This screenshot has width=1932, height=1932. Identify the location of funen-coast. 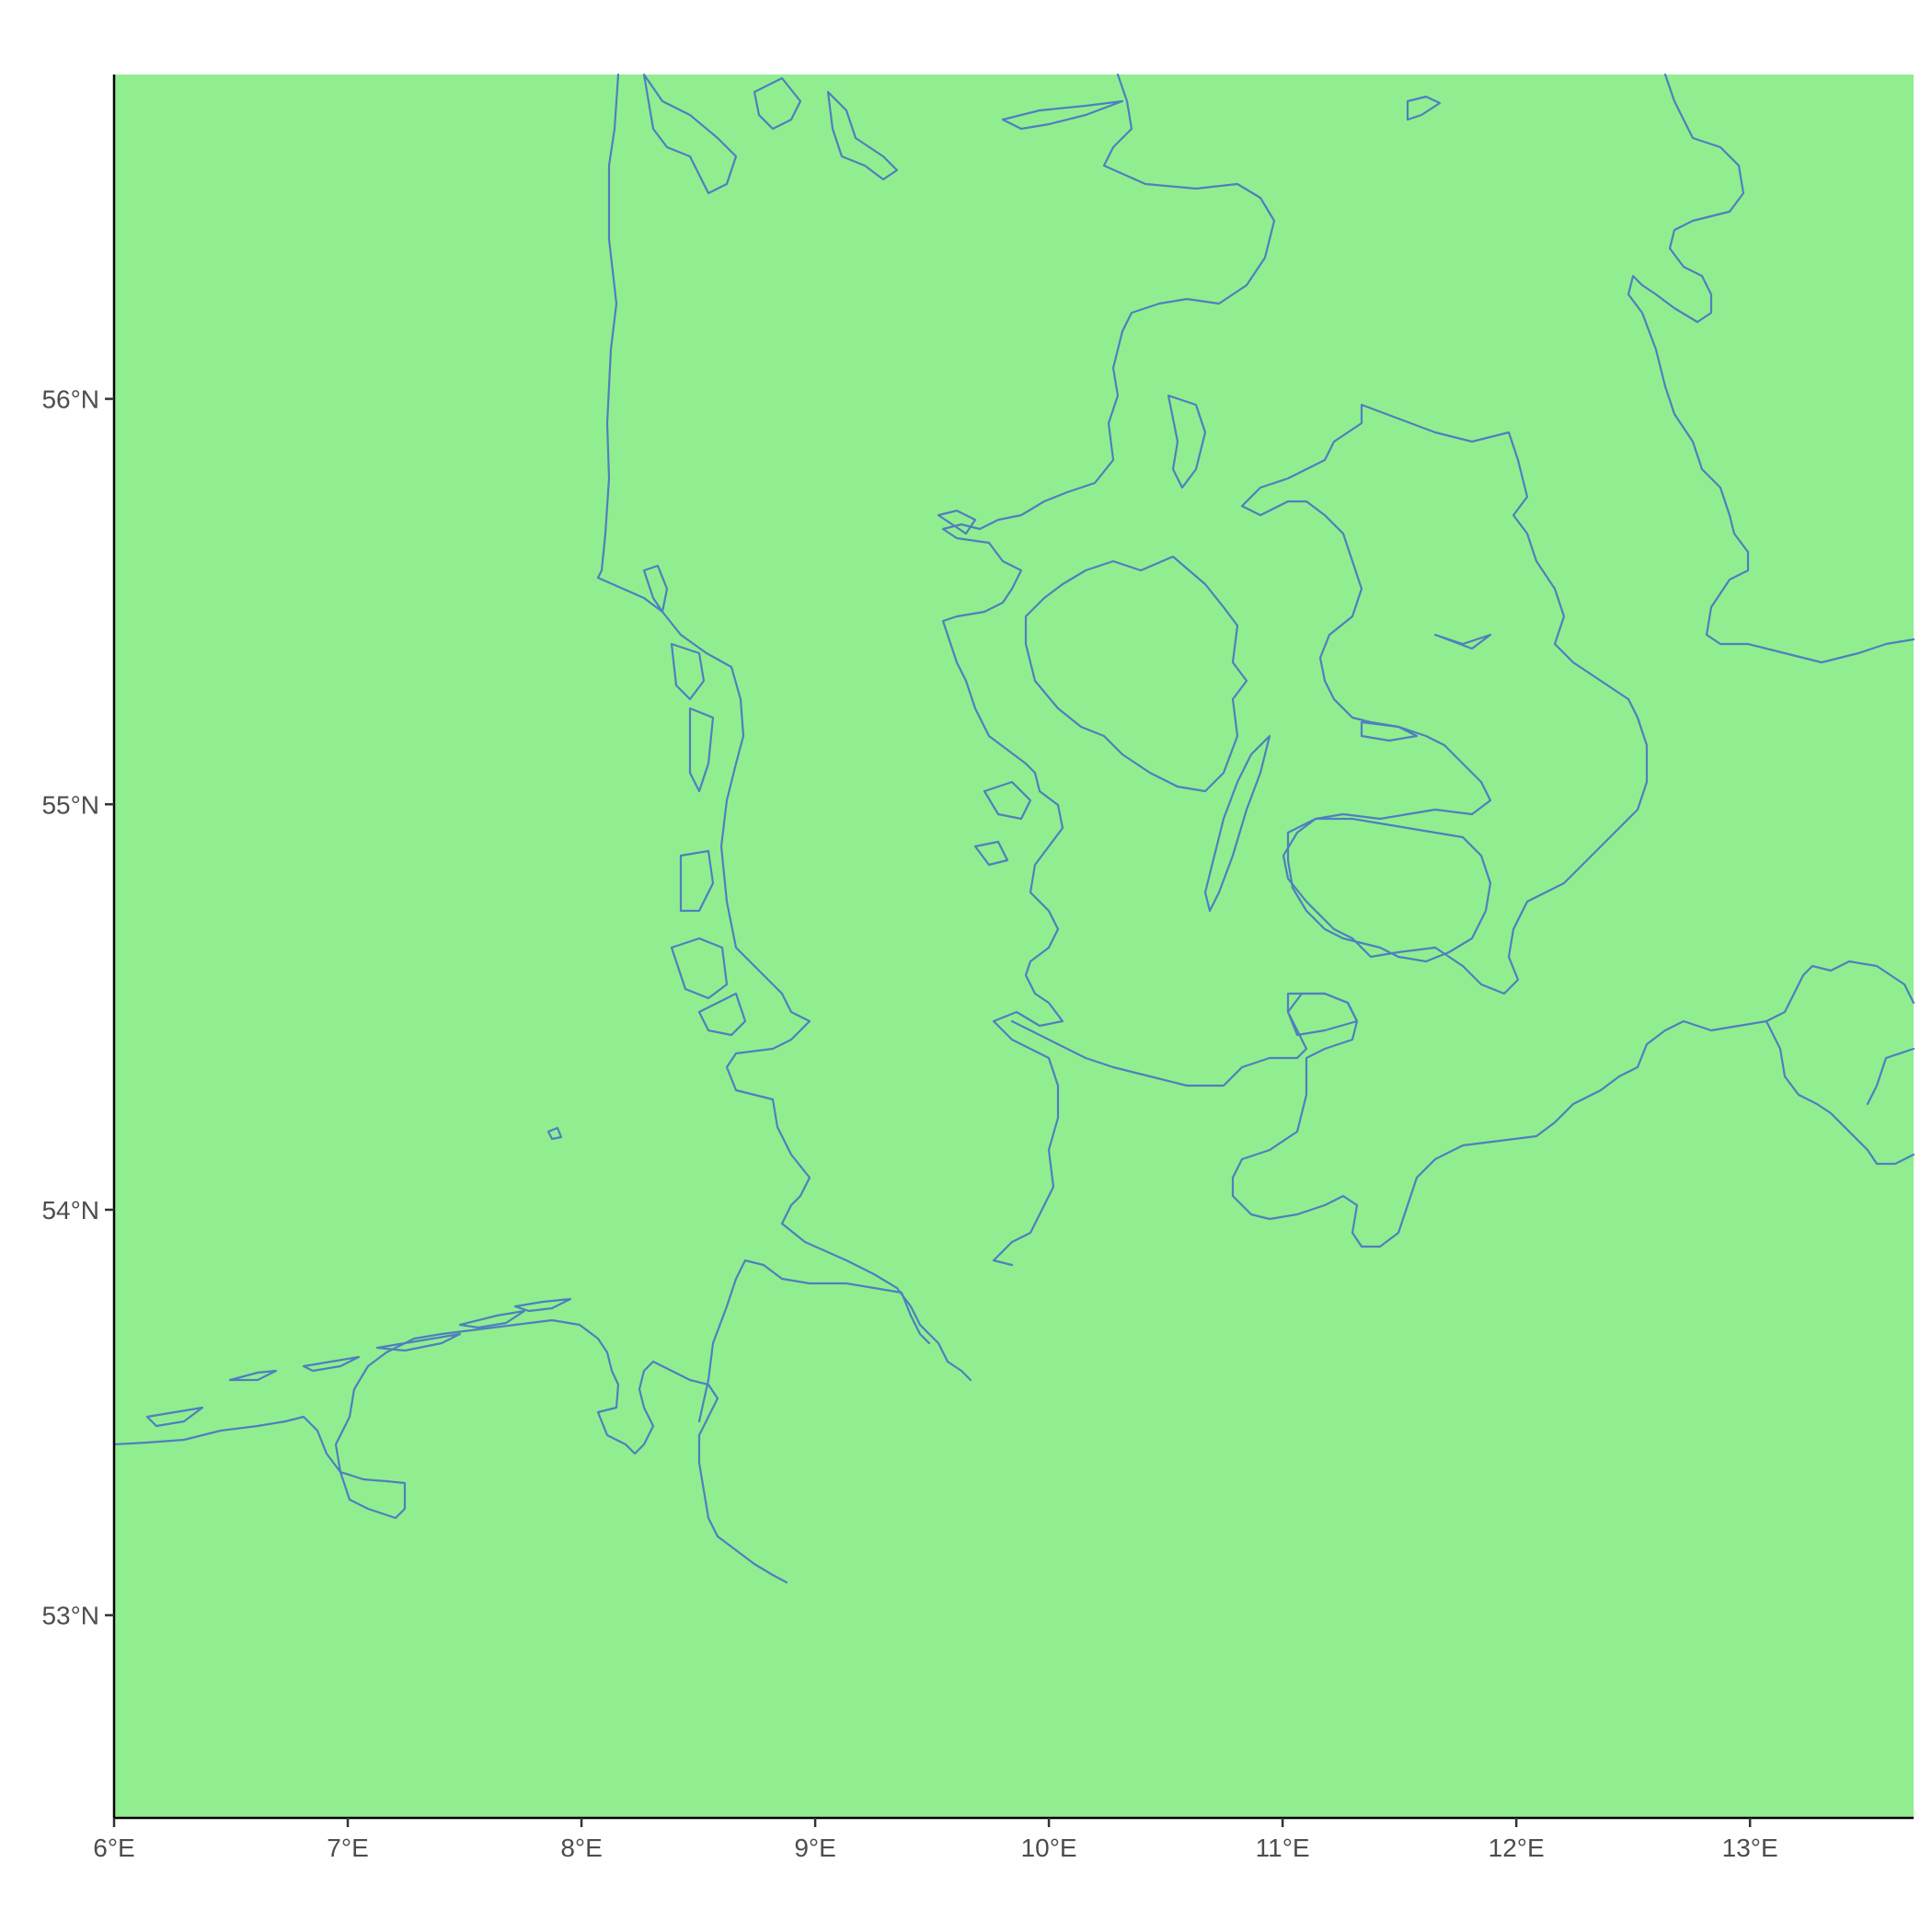
(1136, 674).